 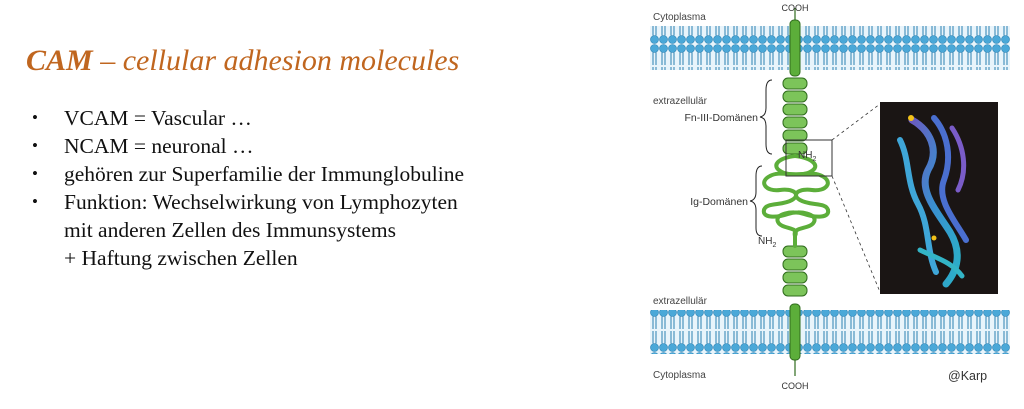 I want to click on fn-iii-label: Fn-III-Domänen, so click(x=721, y=118).